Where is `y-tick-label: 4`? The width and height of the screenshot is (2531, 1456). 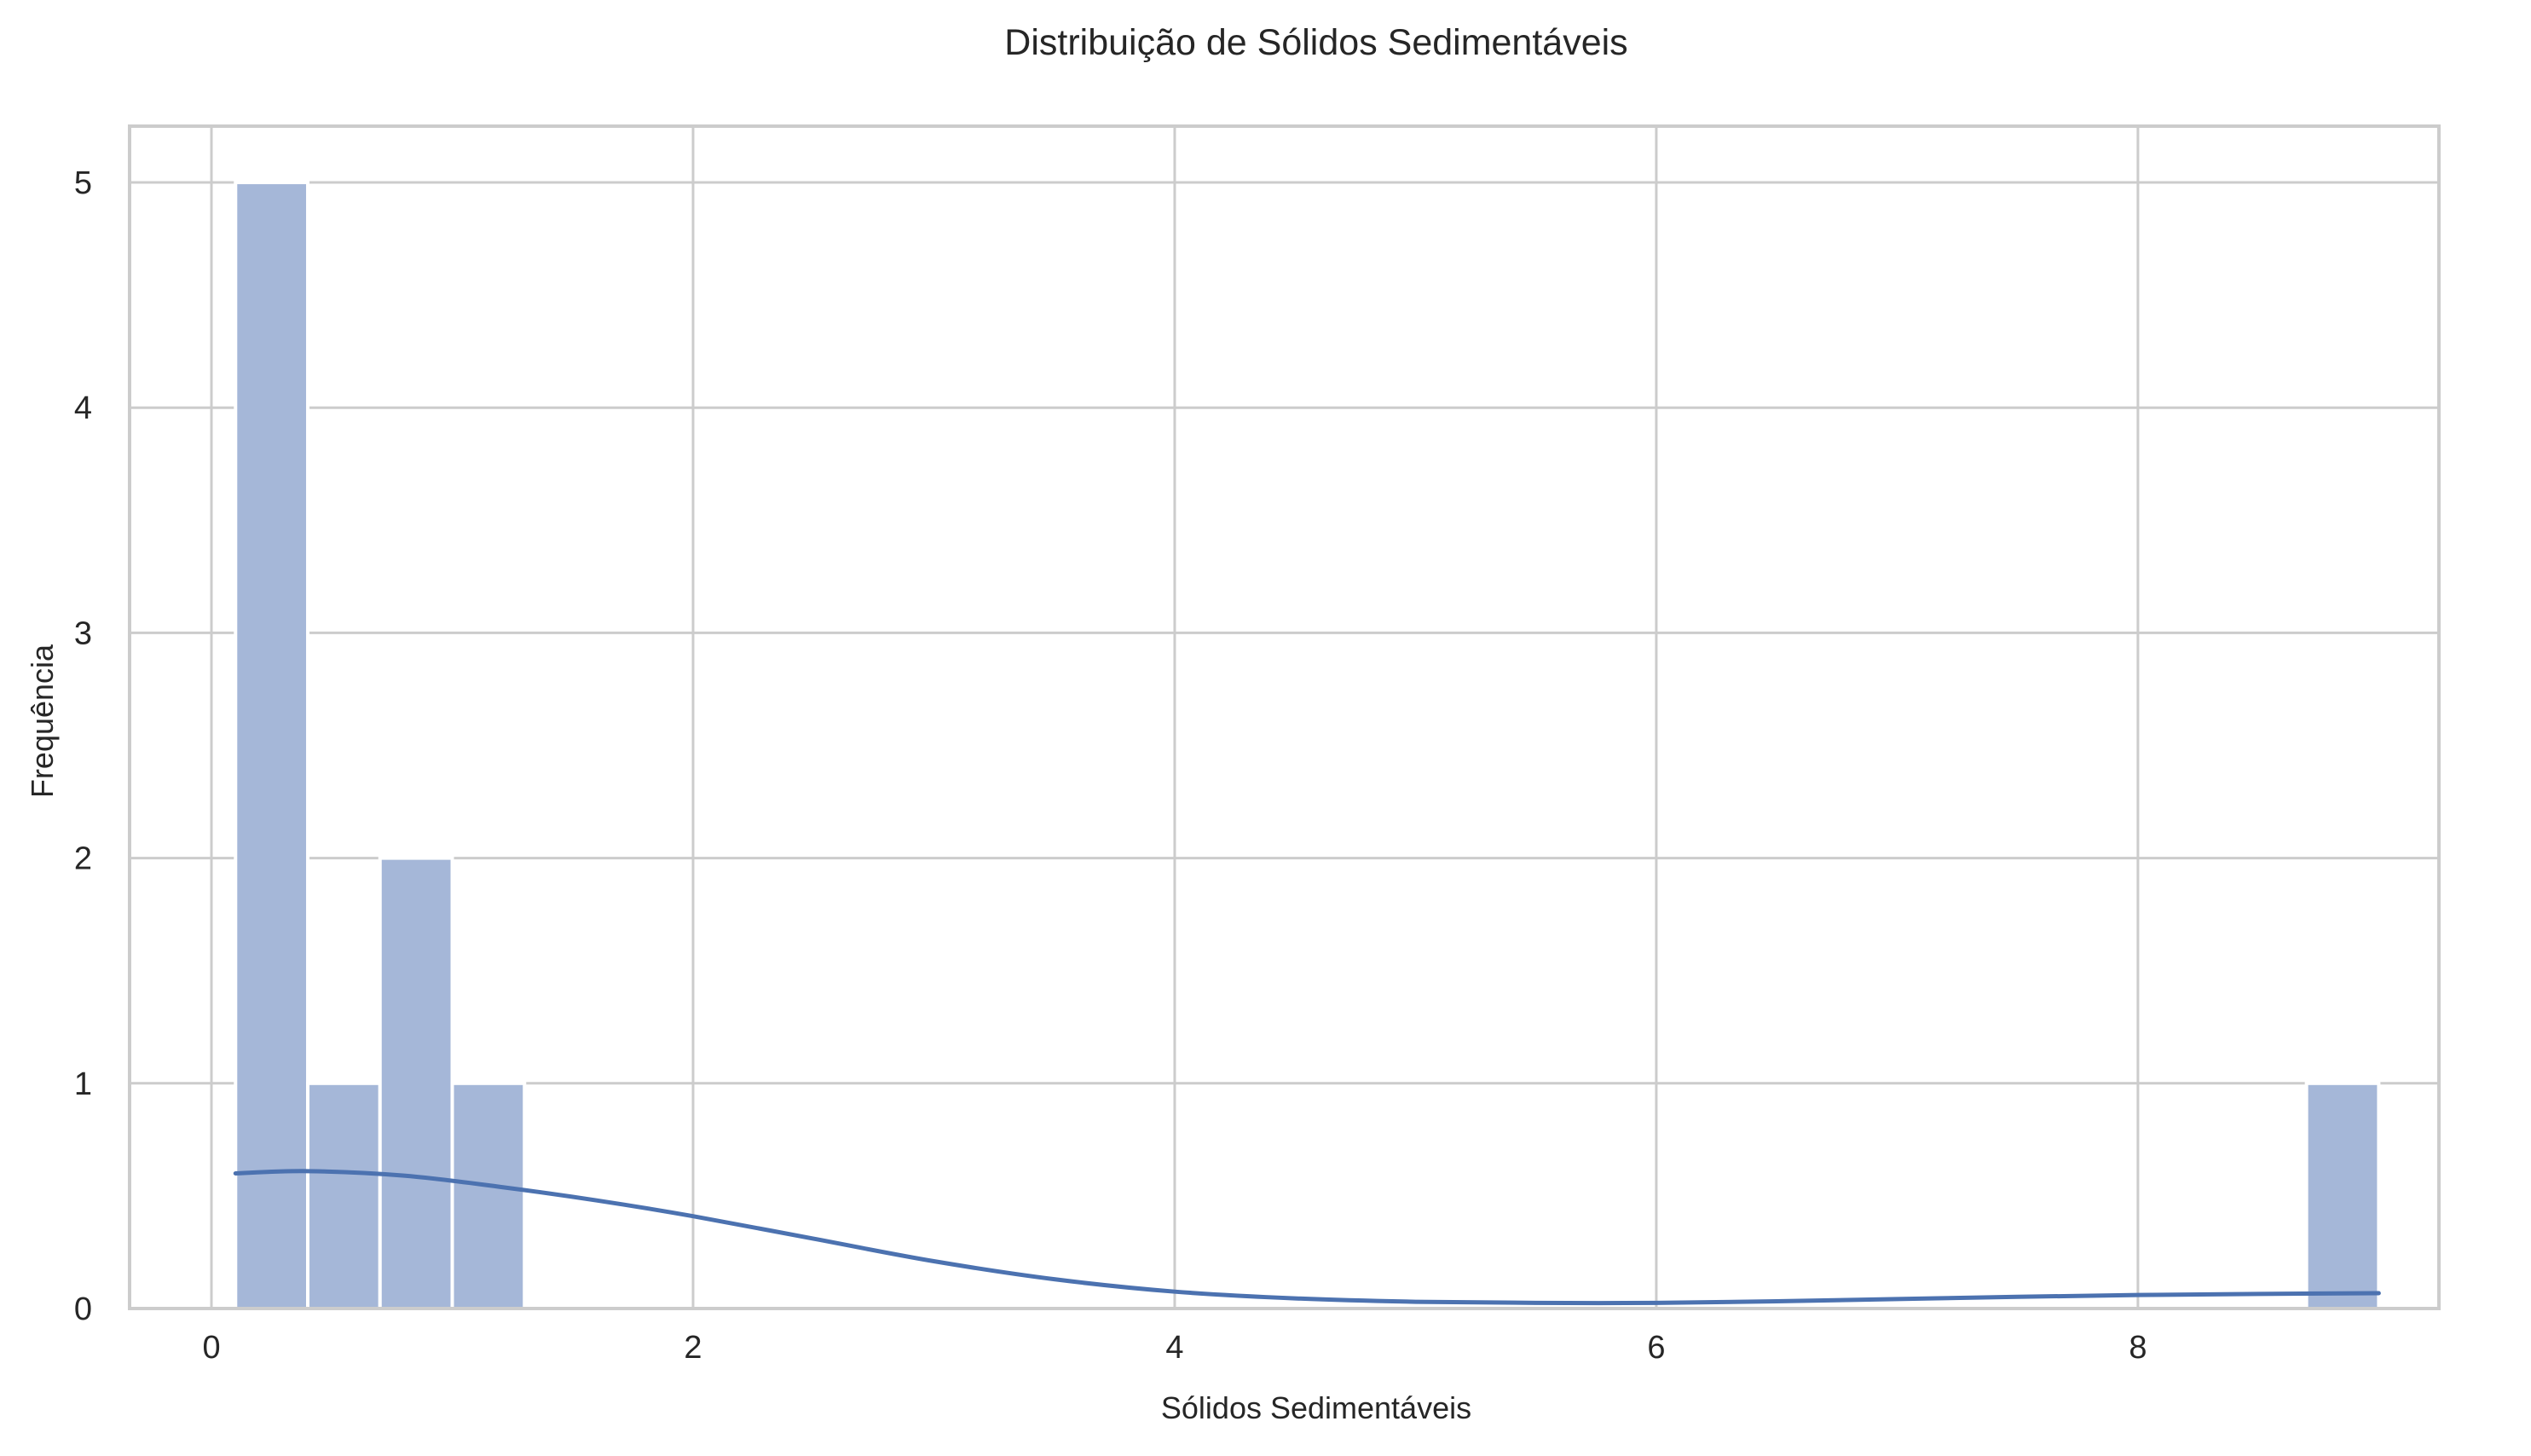 y-tick-label: 4 is located at coordinates (83, 408).